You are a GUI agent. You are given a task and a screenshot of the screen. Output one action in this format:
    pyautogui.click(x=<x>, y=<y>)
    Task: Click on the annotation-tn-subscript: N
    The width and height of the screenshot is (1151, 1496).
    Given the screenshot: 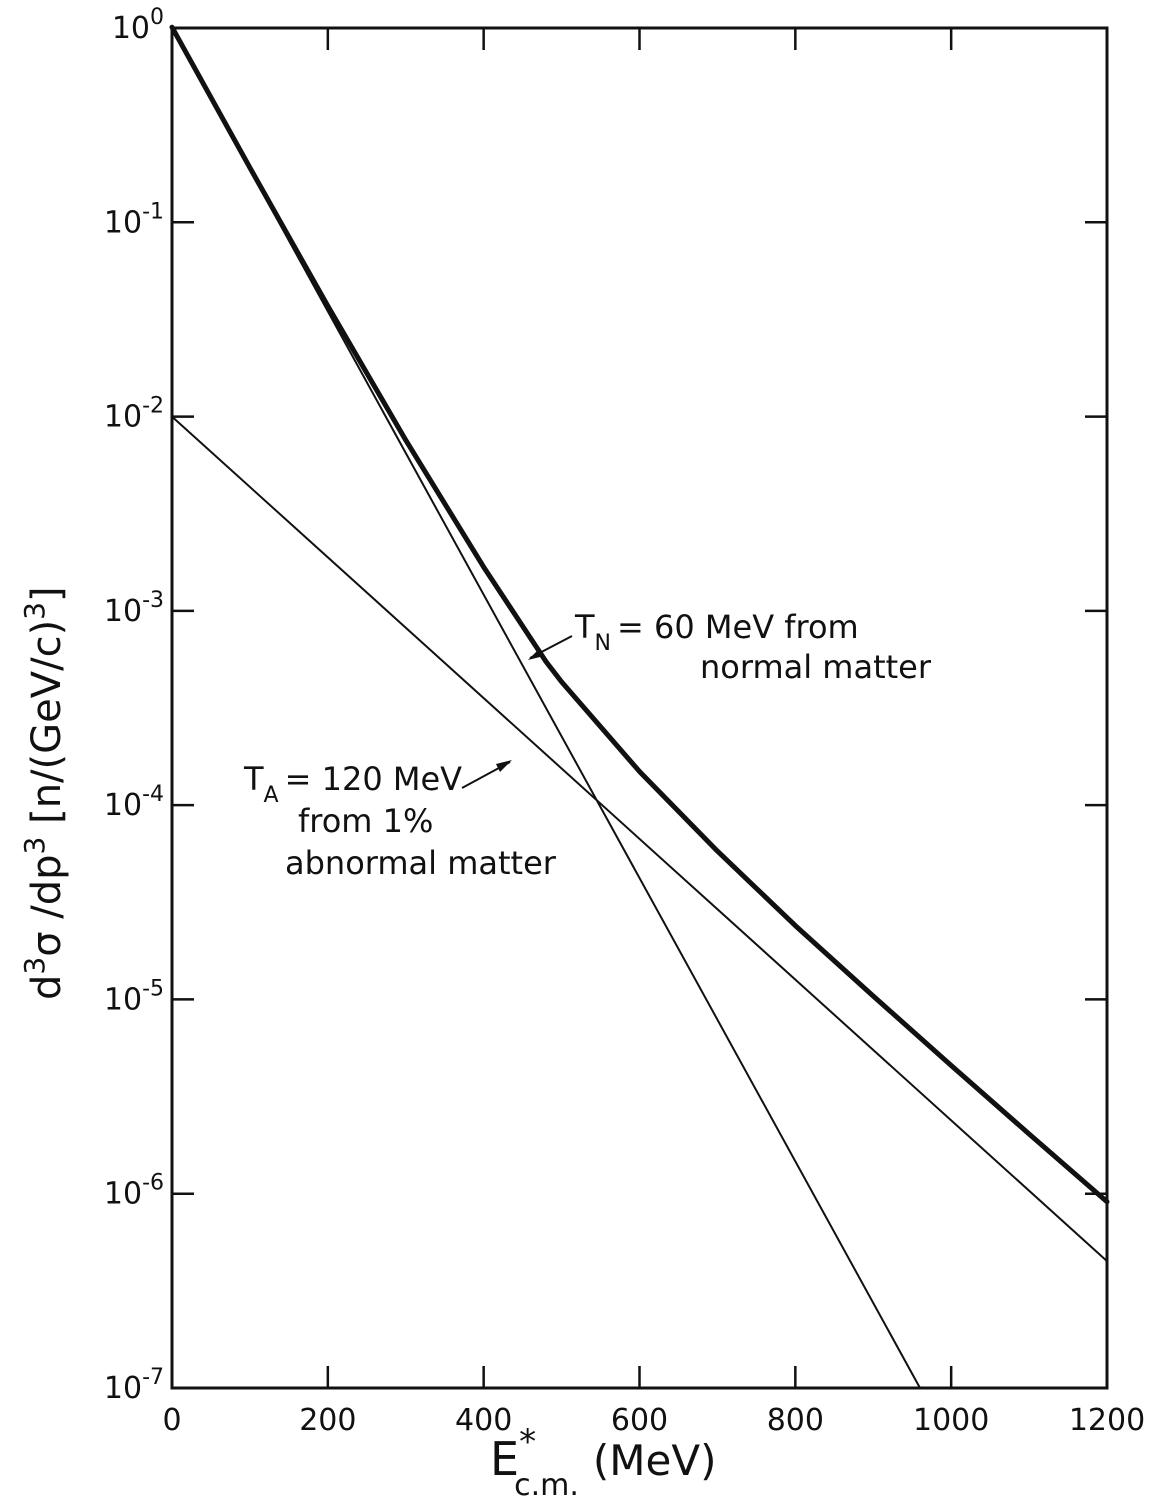 What is the action you would take?
    pyautogui.click(x=603, y=643)
    